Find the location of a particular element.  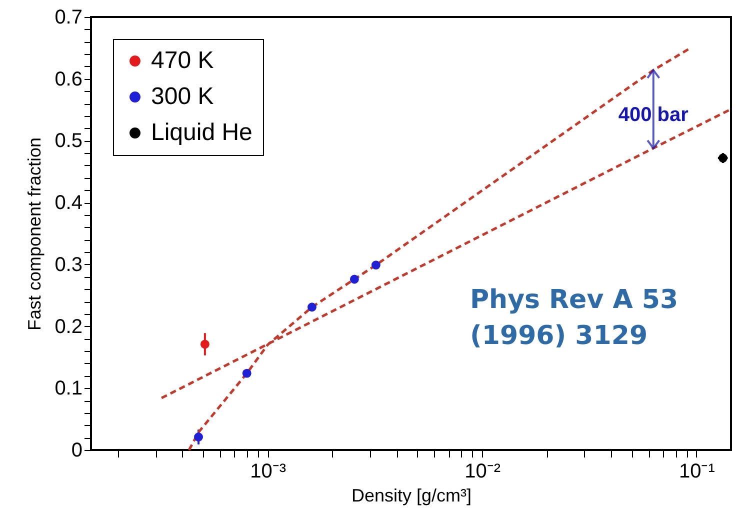

y-tick-label: 0.1 is located at coordinates (68, 389).